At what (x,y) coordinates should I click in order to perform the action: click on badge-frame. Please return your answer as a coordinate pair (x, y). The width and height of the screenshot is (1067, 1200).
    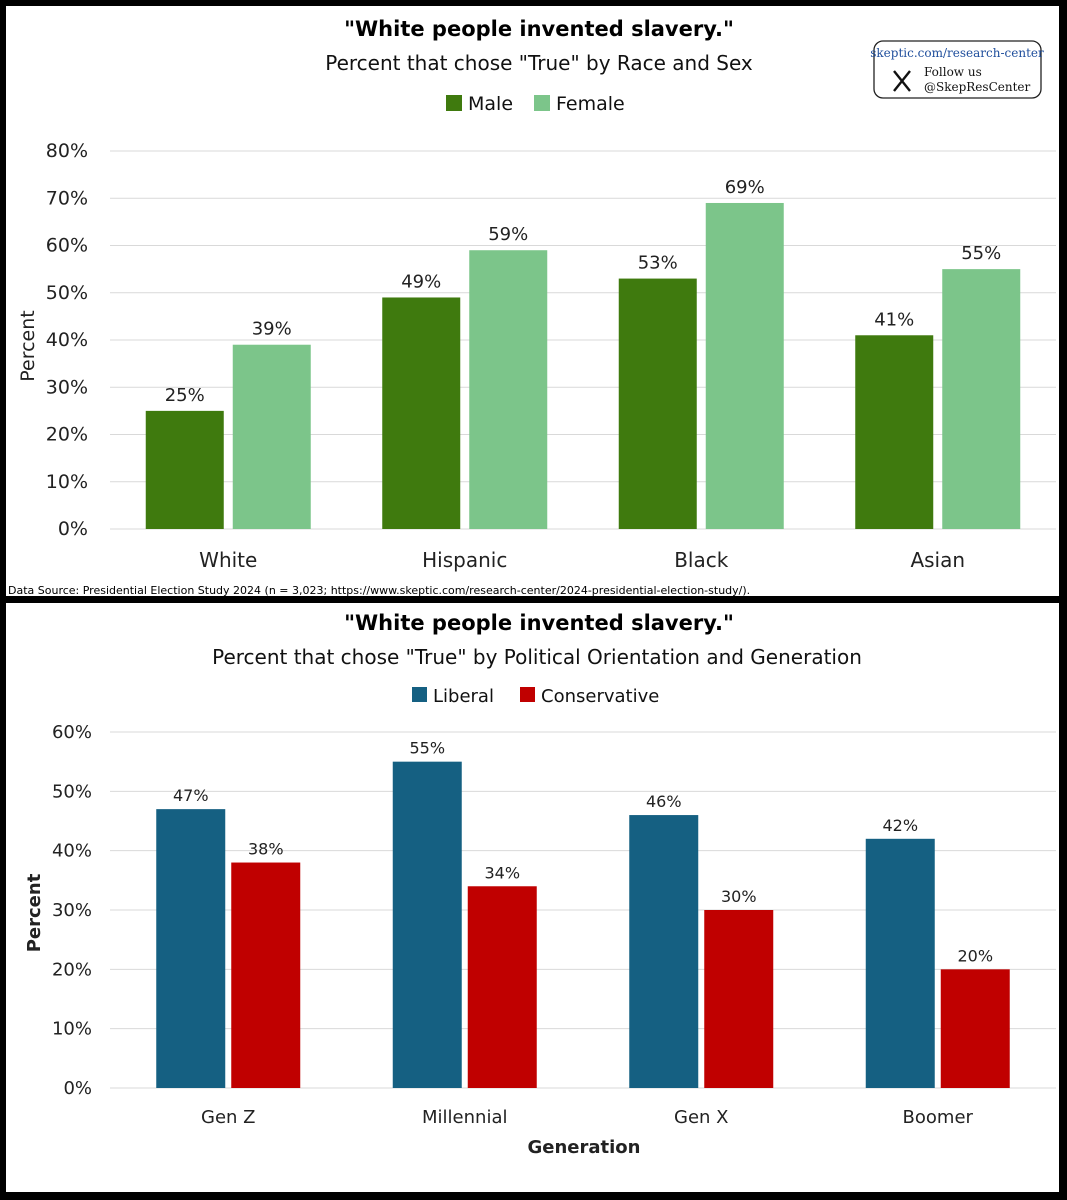
    Looking at the image, I should click on (957, 69).